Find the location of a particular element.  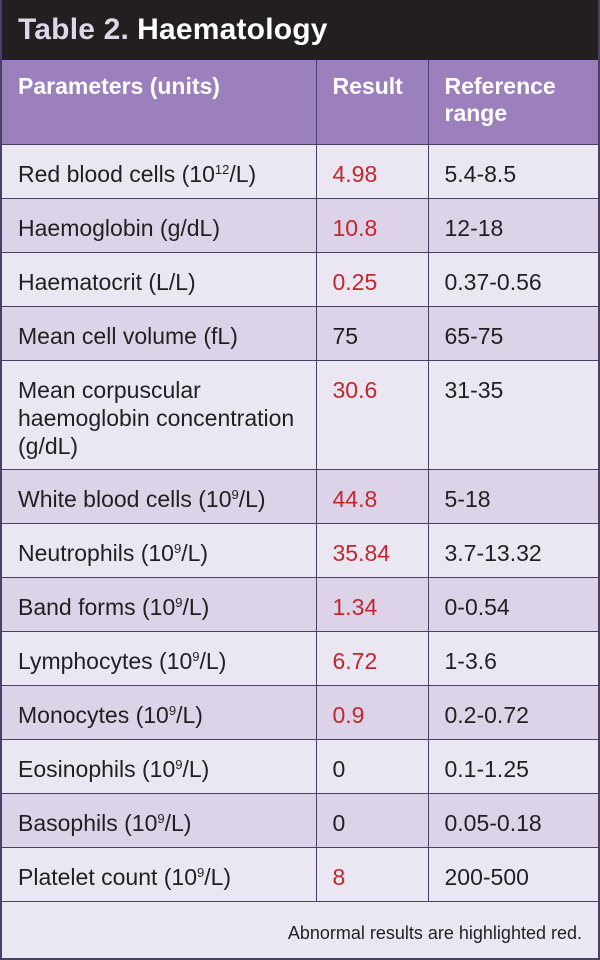

result-cell-abnormal: 0.9 is located at coordinates (372, 712).